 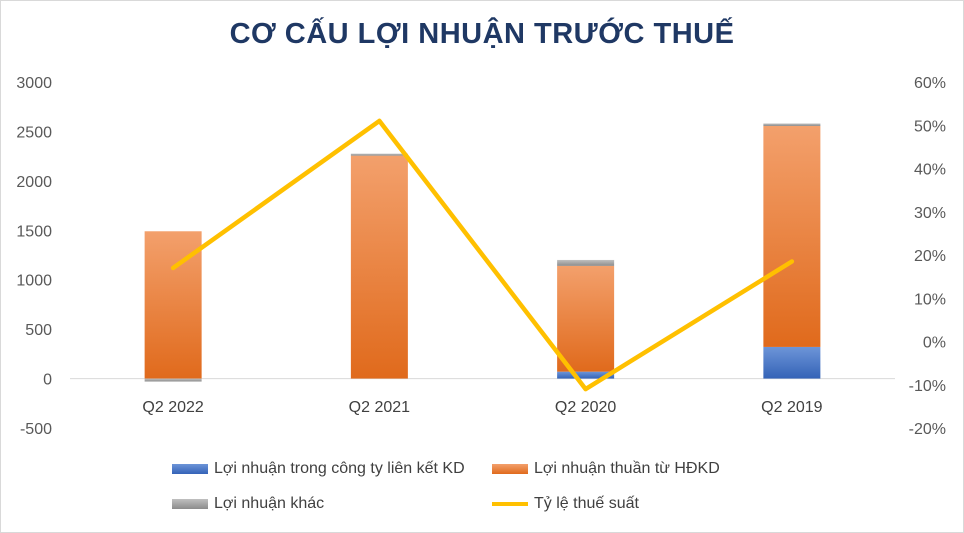 What do you see at coordinates (482, 34) in the screenshot?
I see `chart-title: CƠ CẤU LỢI NHUẬN TRƯỚC THUẾ` at bounding box center [482, 34].